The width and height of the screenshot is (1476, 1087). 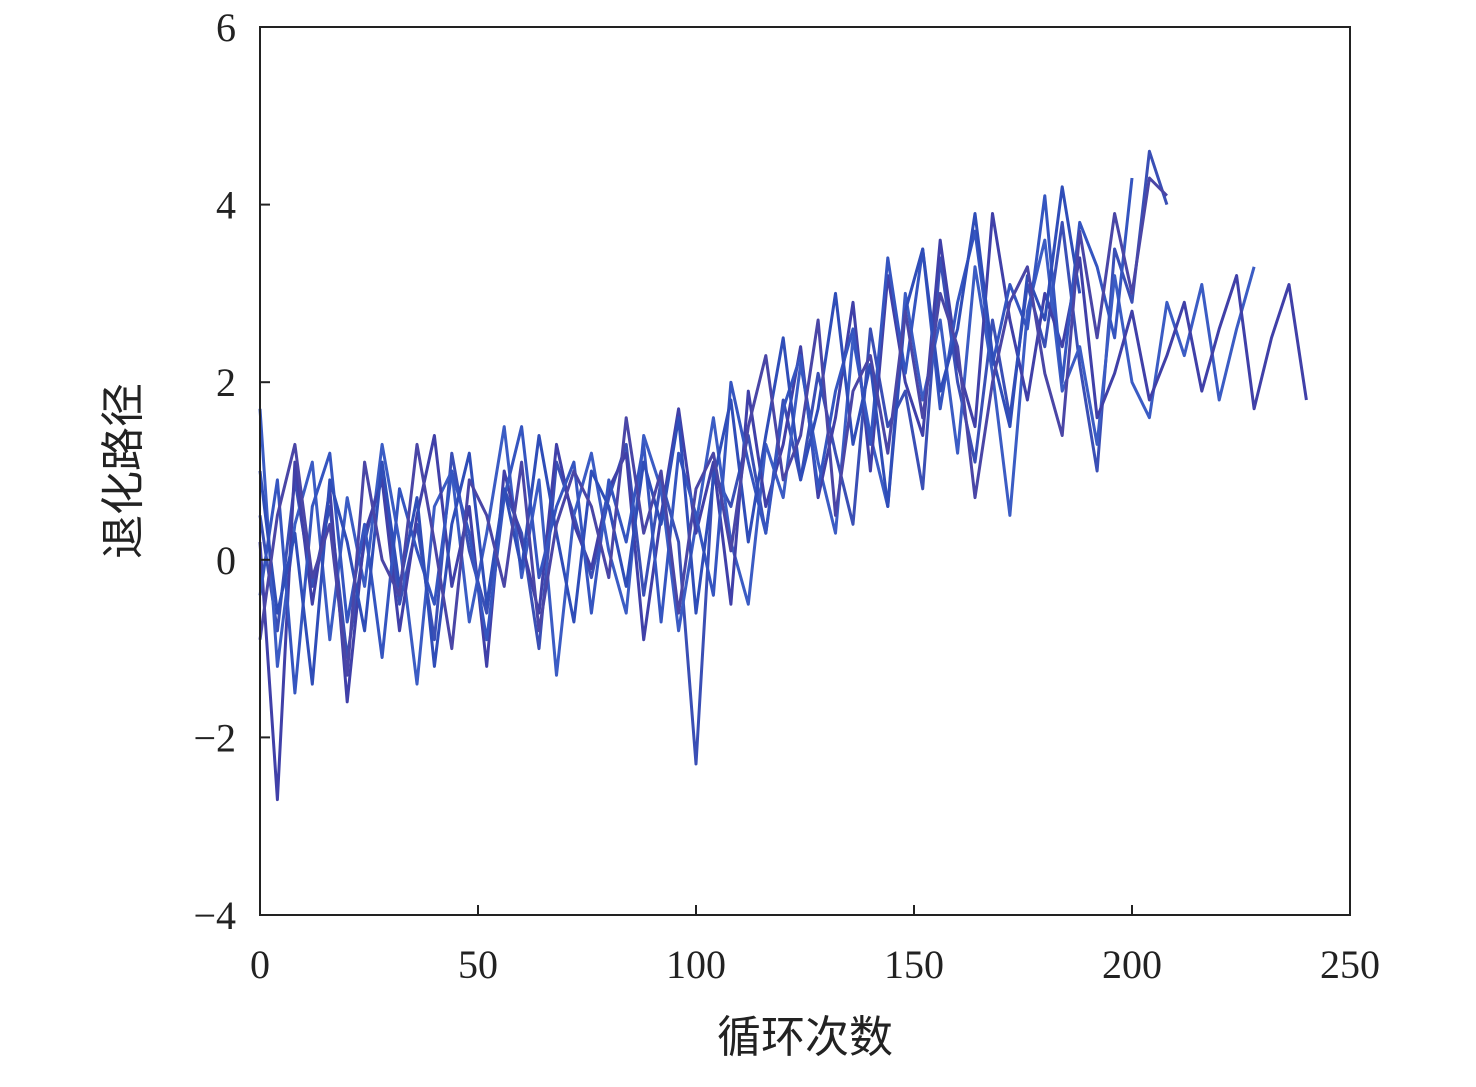 I want to click on x-tick-label: 0, so click(x=260, y=964).